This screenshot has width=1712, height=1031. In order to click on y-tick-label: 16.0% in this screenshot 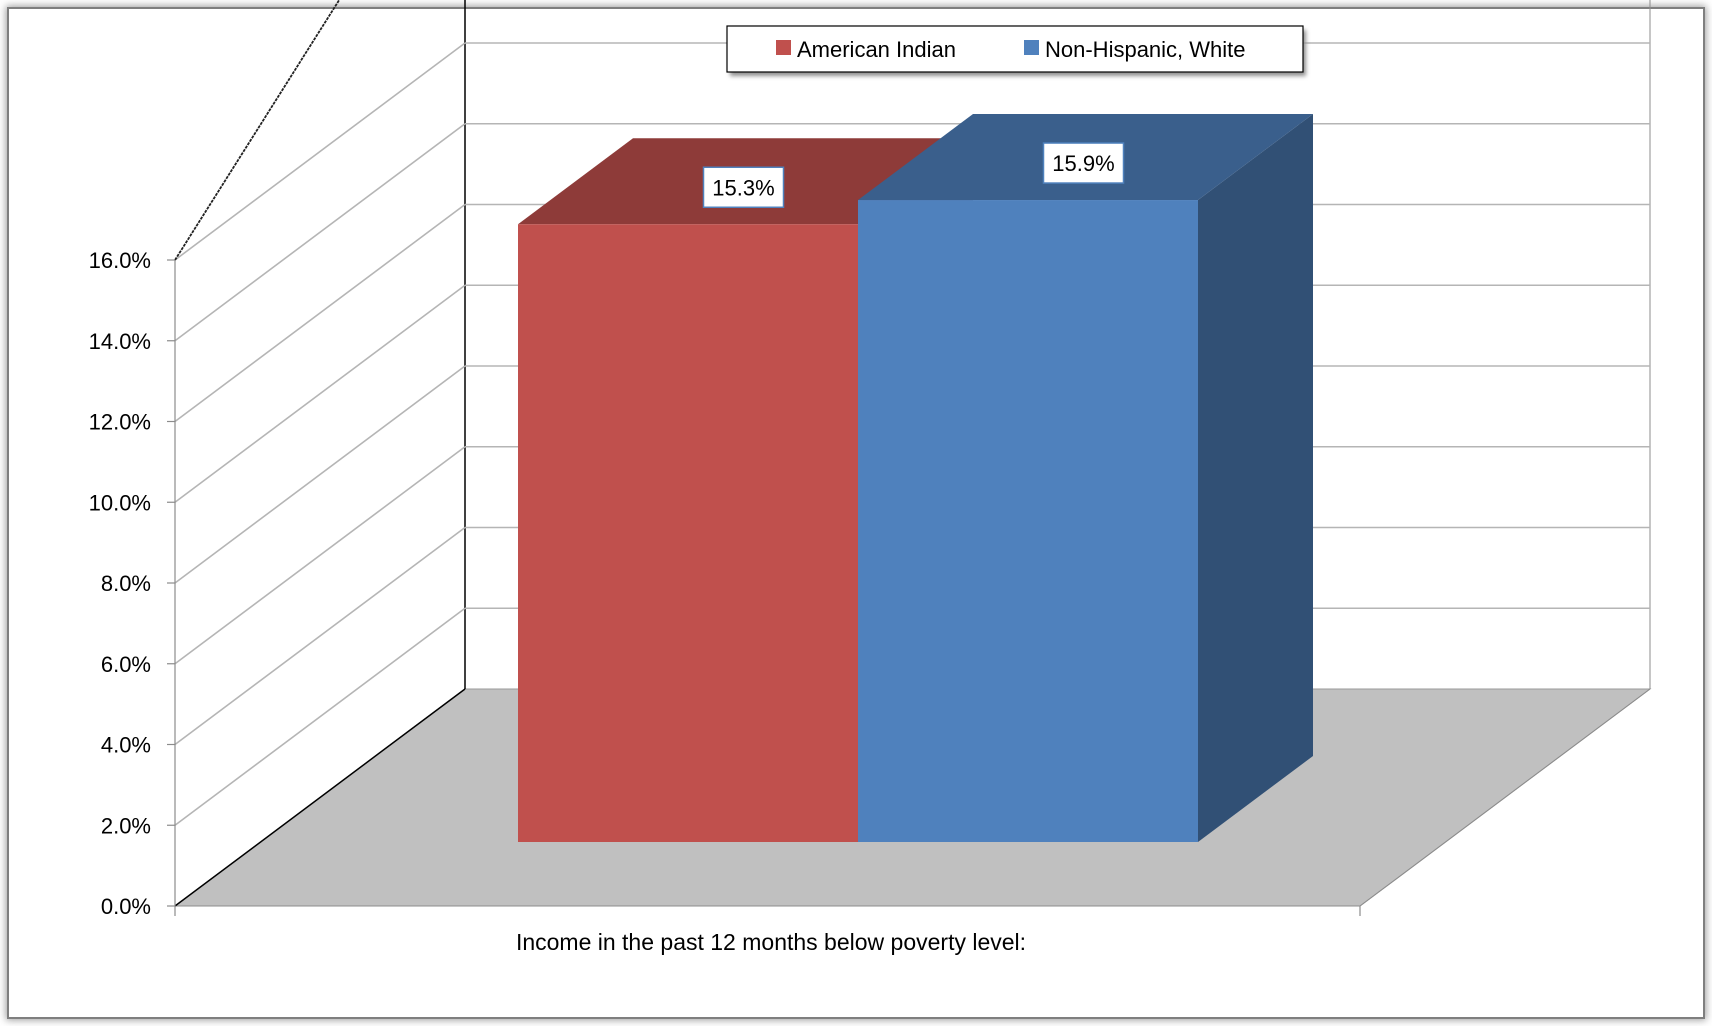, I will do `click(120, 260)`.